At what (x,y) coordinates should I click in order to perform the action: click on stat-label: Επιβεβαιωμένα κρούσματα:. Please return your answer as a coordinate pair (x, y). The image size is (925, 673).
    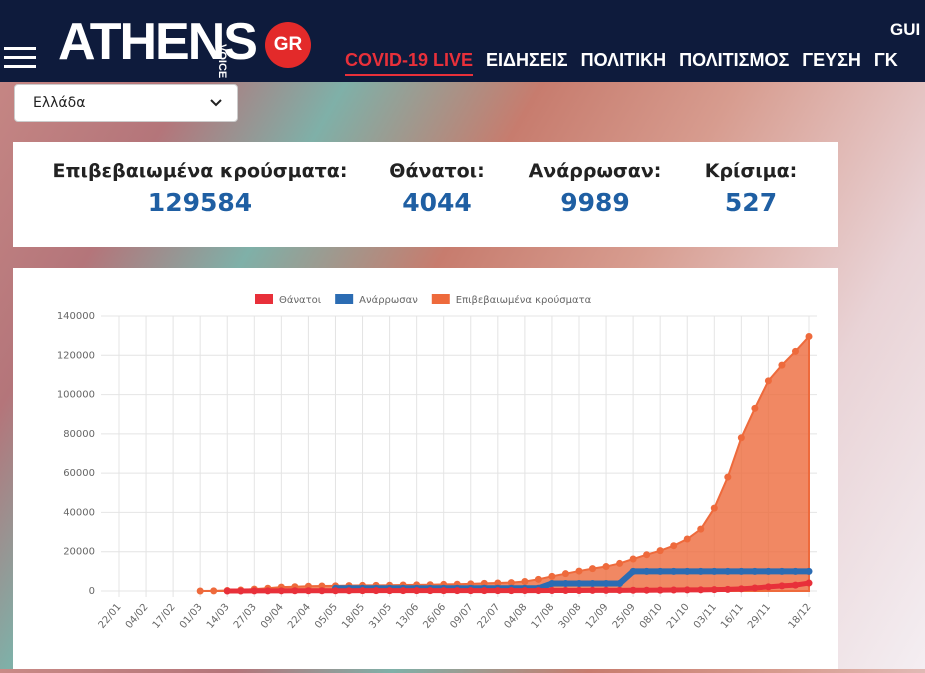
    Looking at the image, I should click on (200, 171).